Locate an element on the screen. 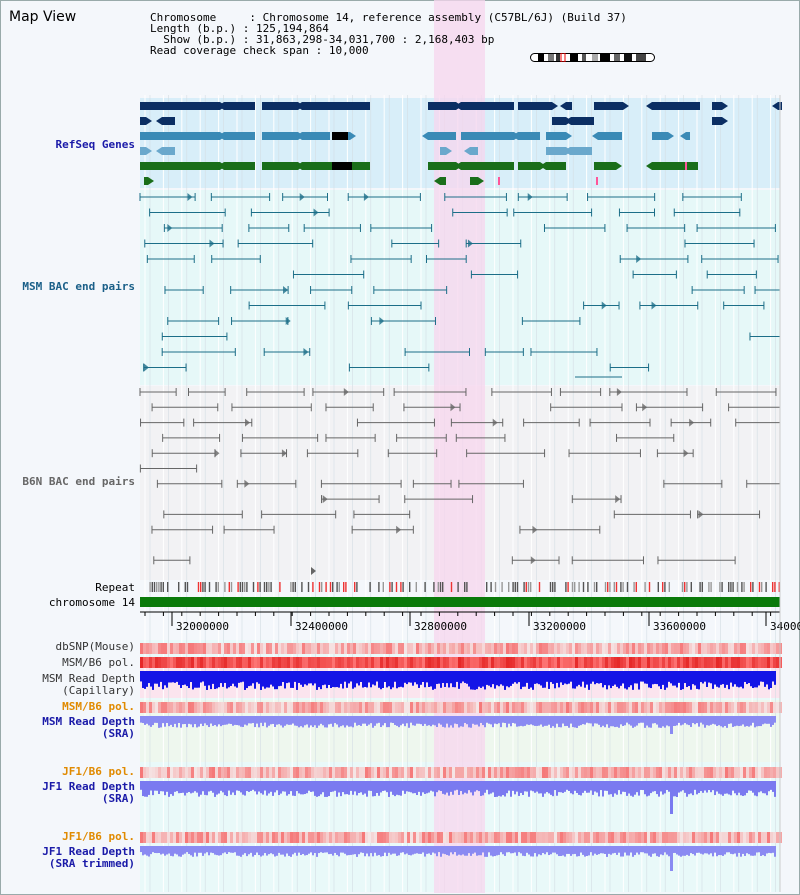 The width and height of the screenshot is (800, 895). track-label-refseq: RefSeq Genes is located at coordinates (95, 144).